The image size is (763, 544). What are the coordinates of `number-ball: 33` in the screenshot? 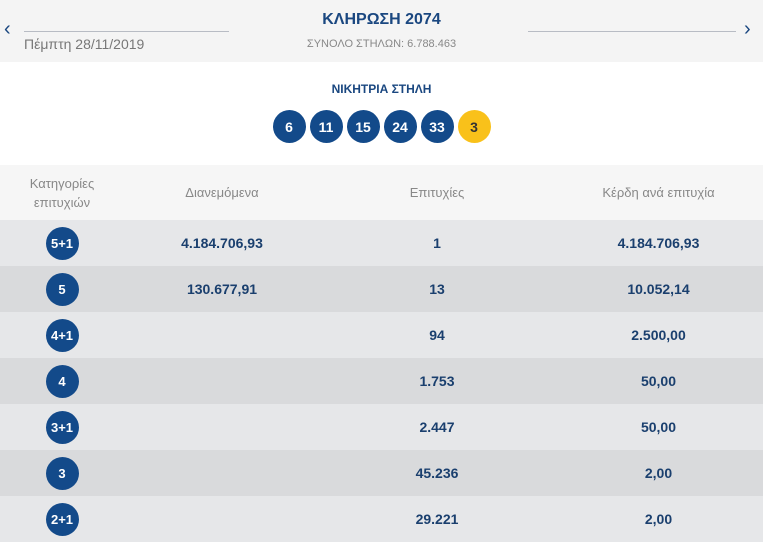 It's located at (437, 126).